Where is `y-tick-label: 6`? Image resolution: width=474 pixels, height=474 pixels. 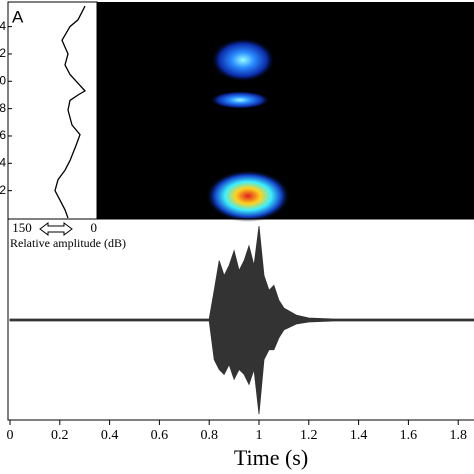
y-tick-label: 6 is located at coordinates (3, 135).